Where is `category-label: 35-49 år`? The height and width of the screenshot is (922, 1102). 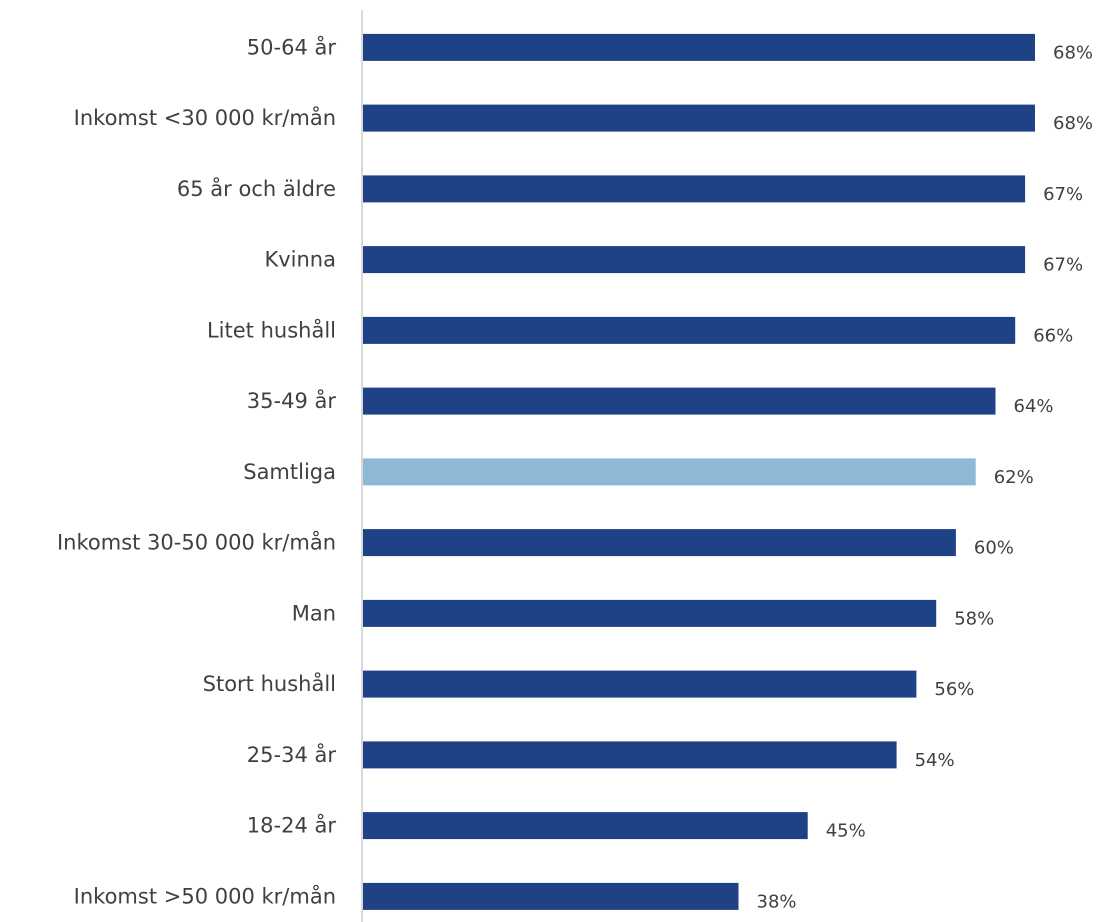
category-label: 35-49 år is located at coordinates (292, 400).